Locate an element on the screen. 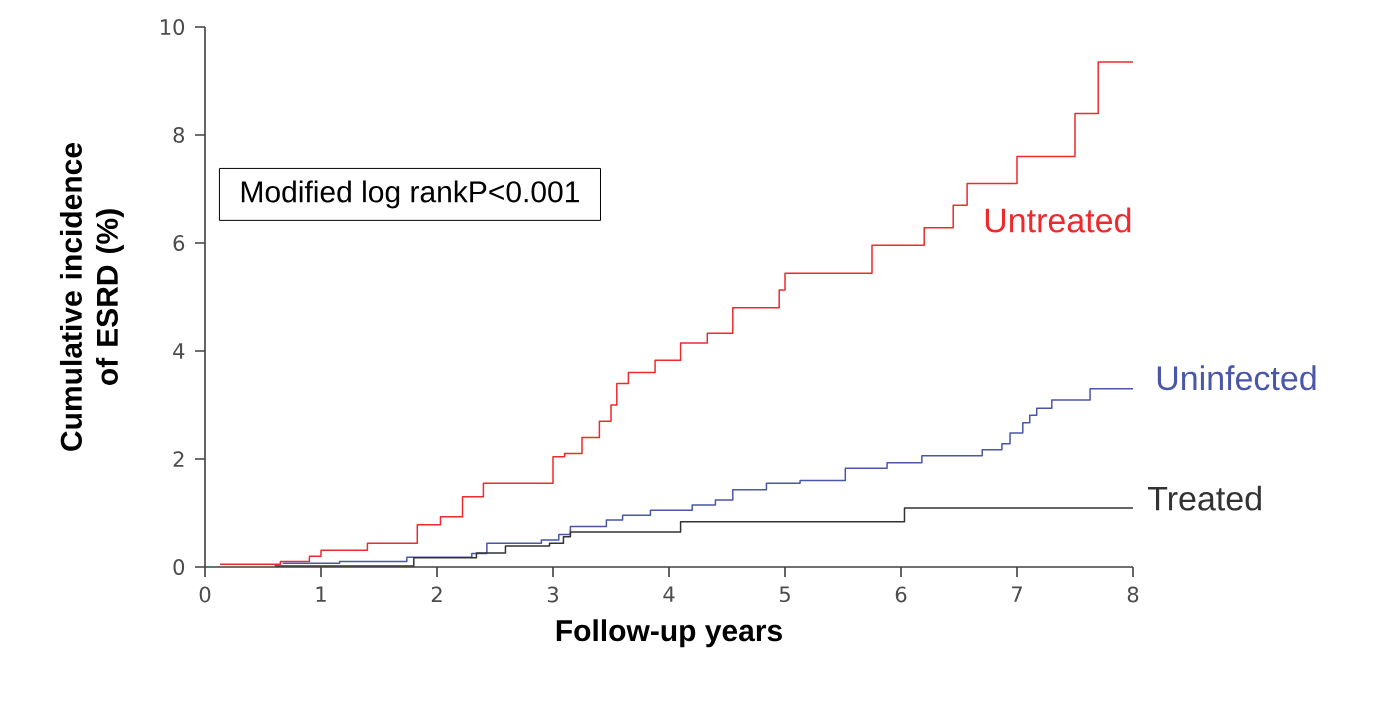 The image size is (1392, 703). series-label: Untreated is located at coordinates (1058, 220).